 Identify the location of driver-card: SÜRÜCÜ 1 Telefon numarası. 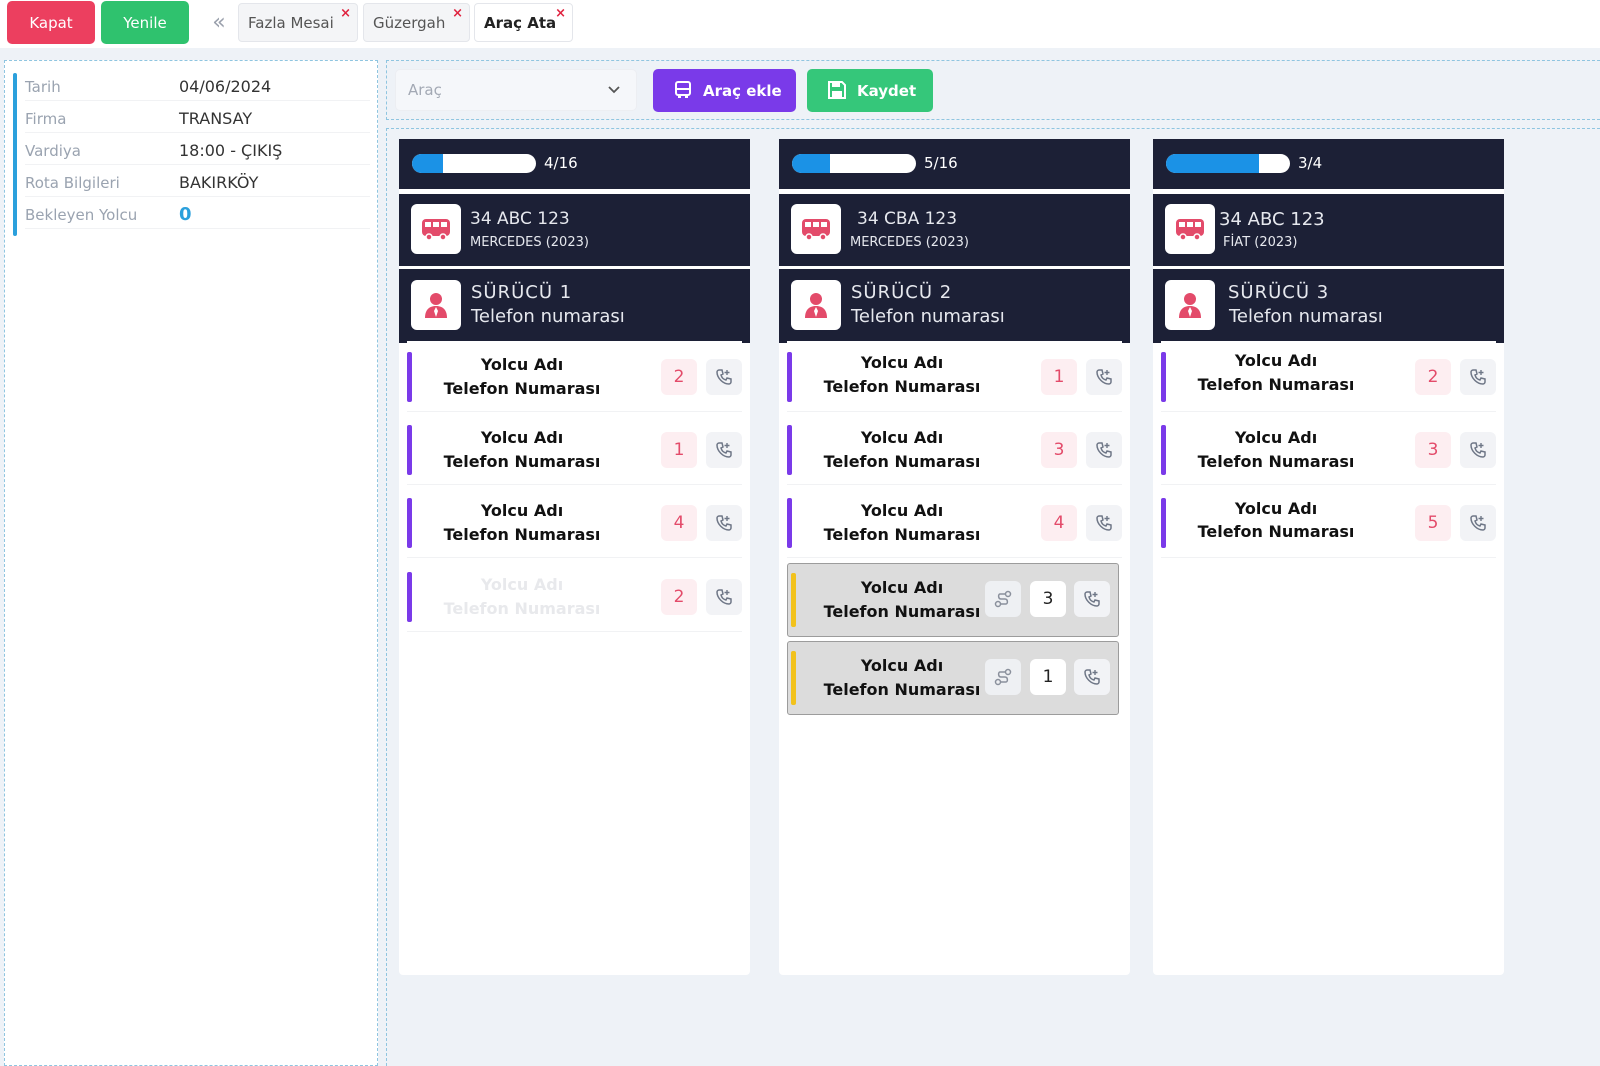
(574, 306).